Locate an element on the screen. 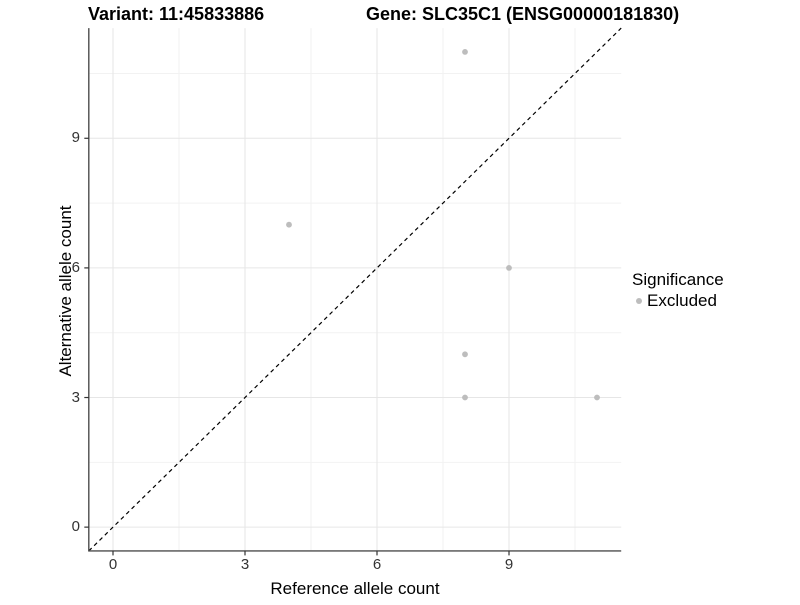 The image size is (800, 605). legend-item-excluded: Excluded is located at coordinates (678, 300).